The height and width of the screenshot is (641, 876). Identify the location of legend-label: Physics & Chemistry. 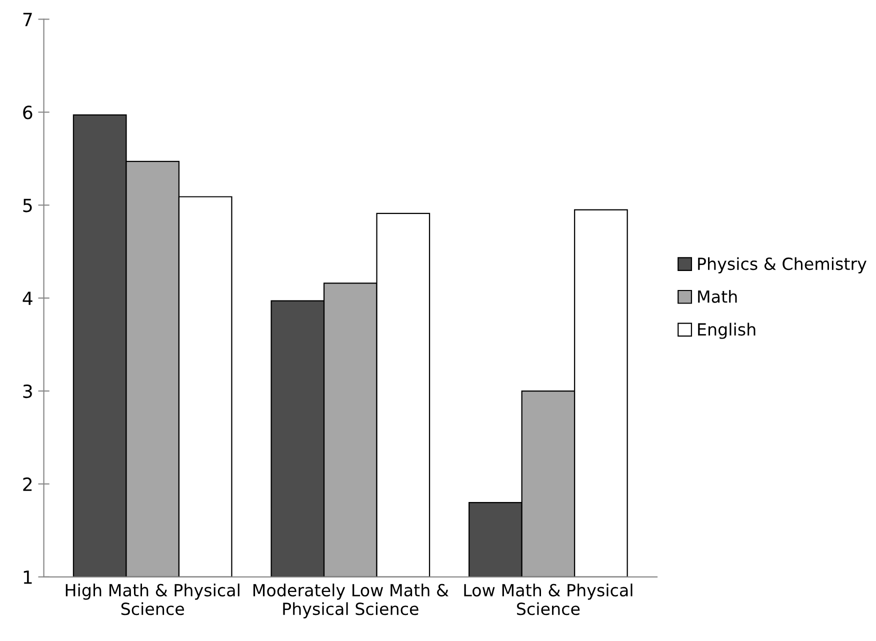
(782, 265).